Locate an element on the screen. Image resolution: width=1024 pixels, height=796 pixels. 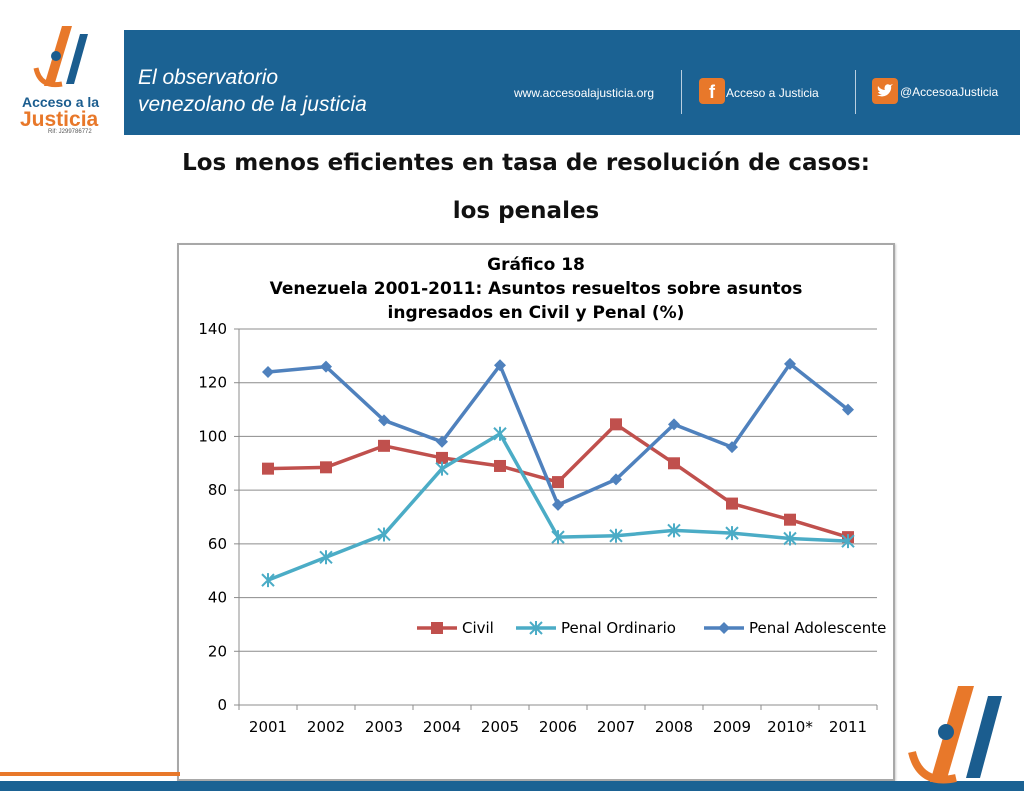
logo-rif: Rif: J299786772 is located at coordinates (70, 132).